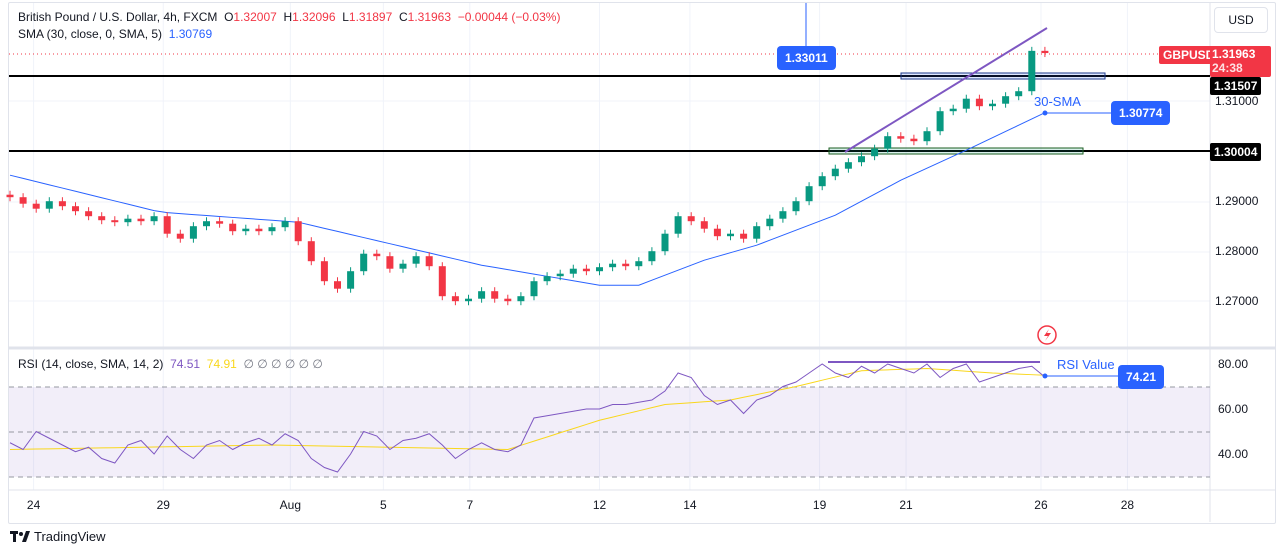  What do you see at coordinates (1086, 364) in the screenshot?
I see `rsi-annotation-text: RSI Value` at bounding box center [1086, 364].